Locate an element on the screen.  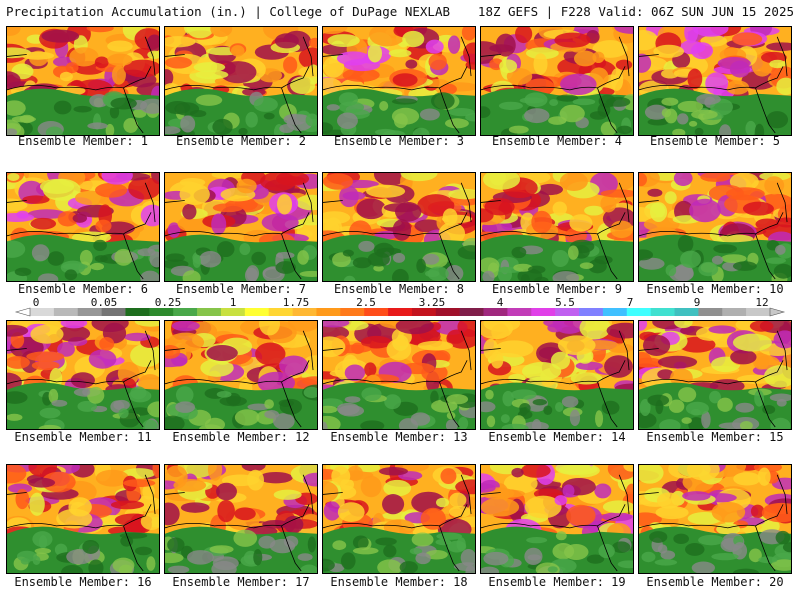
ensemble-member-label: Ensemble Member: 9 is located at coordinates (557, 289).